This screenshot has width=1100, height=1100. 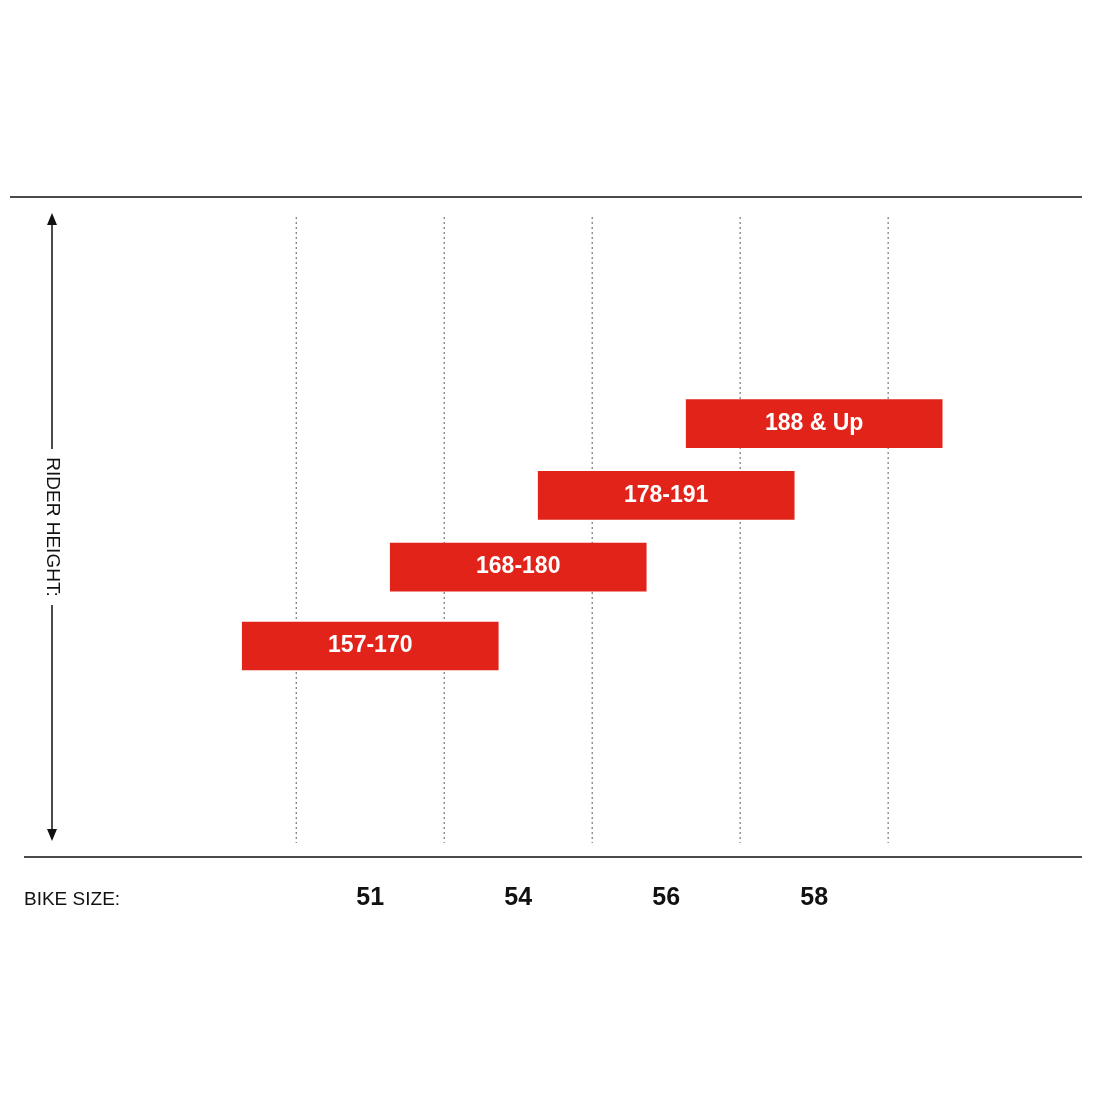 What do you see at coordinates (518, 565) in the screenshot?
I see `data-label: 168-180` at bounding box center [518, 565].